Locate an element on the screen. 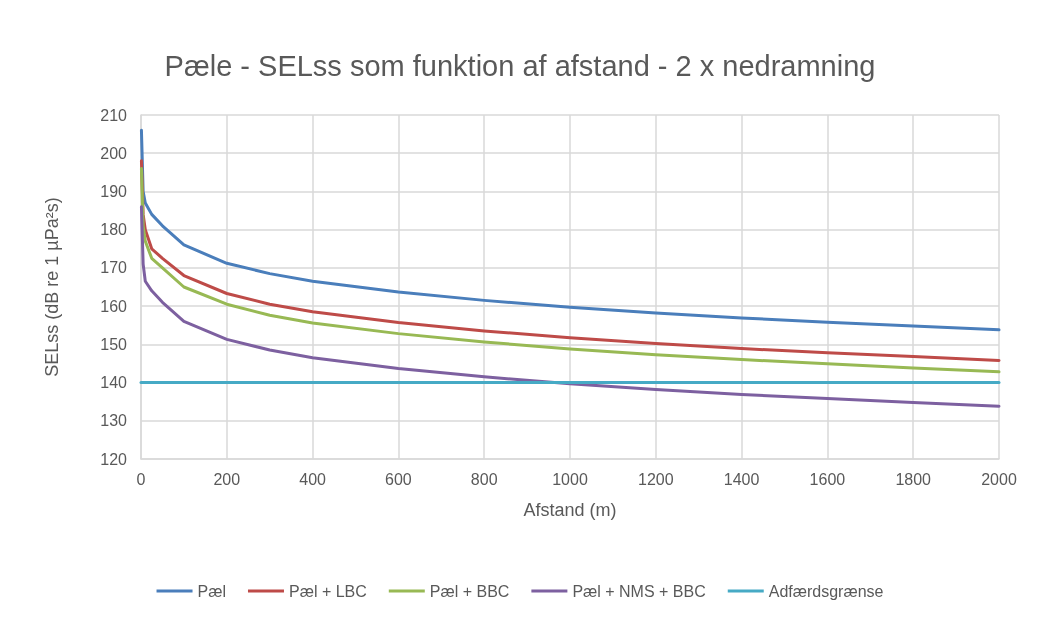 This screenshot has height=628, width=1040. y-tick-label: 210 is located at coordinates (114, 115).